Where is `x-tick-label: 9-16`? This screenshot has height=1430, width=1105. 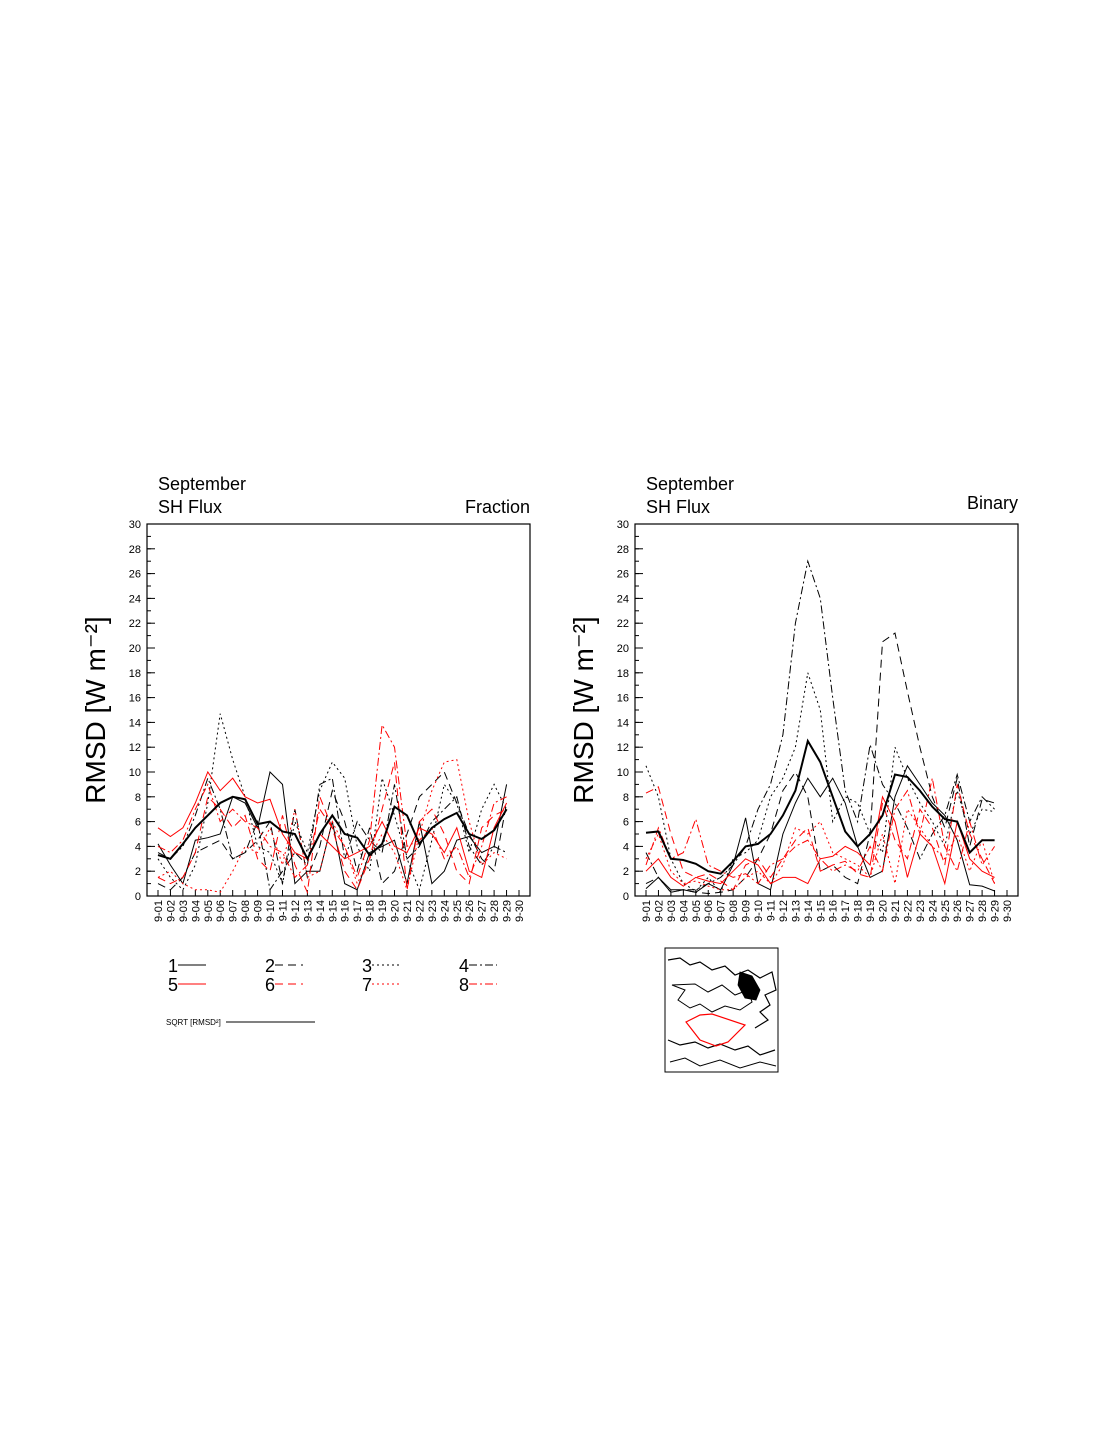
x-tick-label: 9-16 is located at coordinates (346, 911).